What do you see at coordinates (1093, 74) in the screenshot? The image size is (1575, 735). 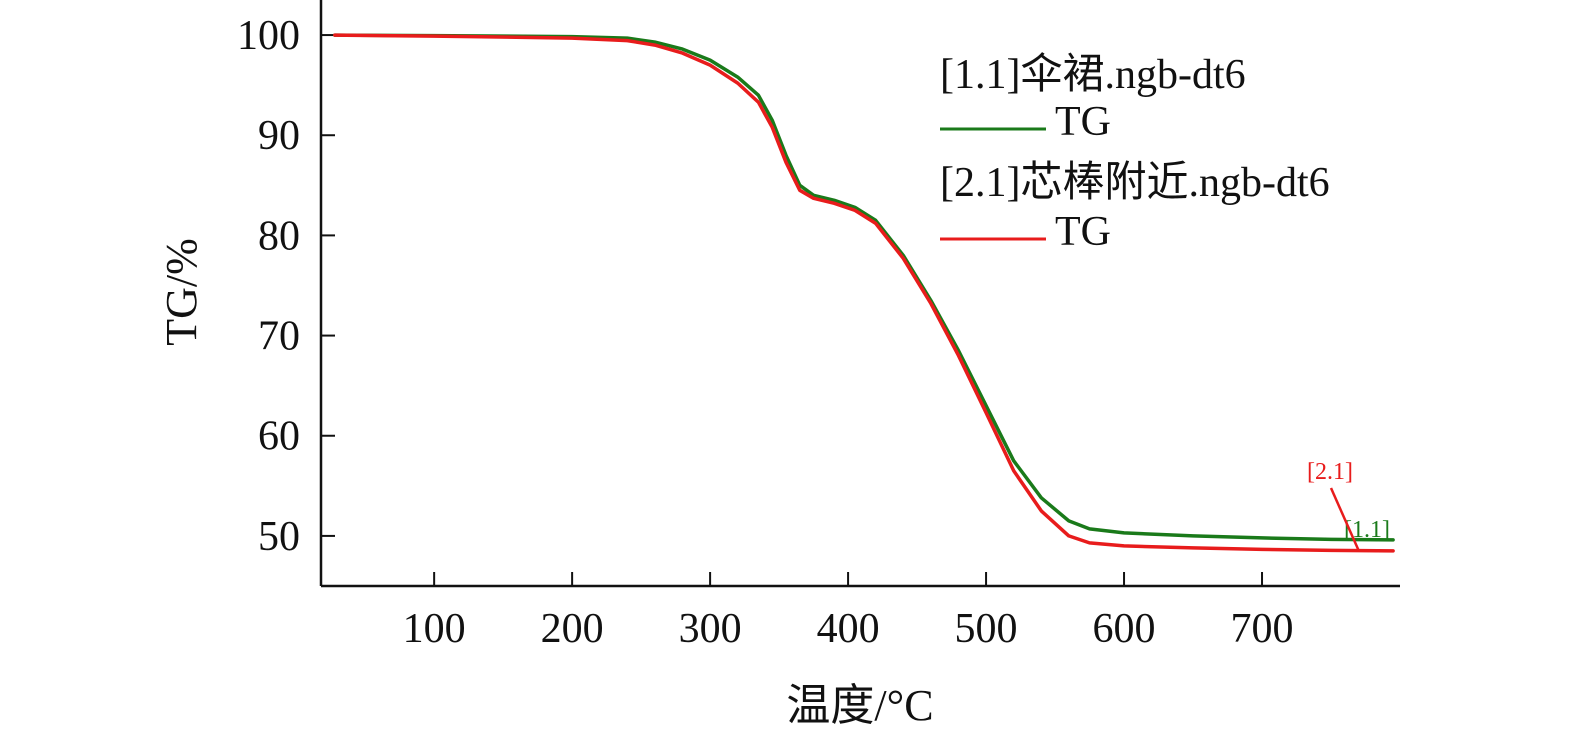 I see `legend-entry-1-name: [1.1]伞裙.ngb-dt6` at bounding box center [1093, 74].